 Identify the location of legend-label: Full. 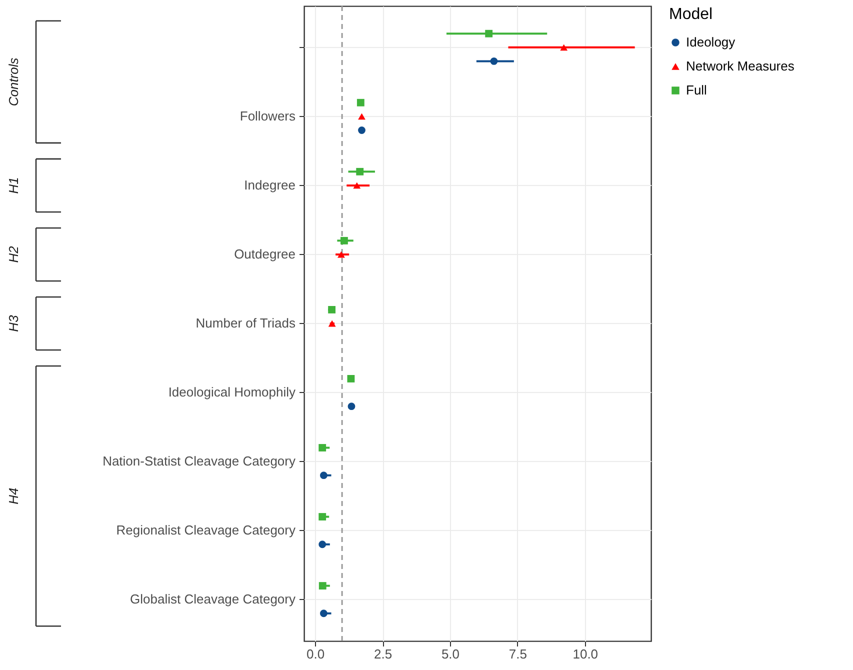
(697, 90).